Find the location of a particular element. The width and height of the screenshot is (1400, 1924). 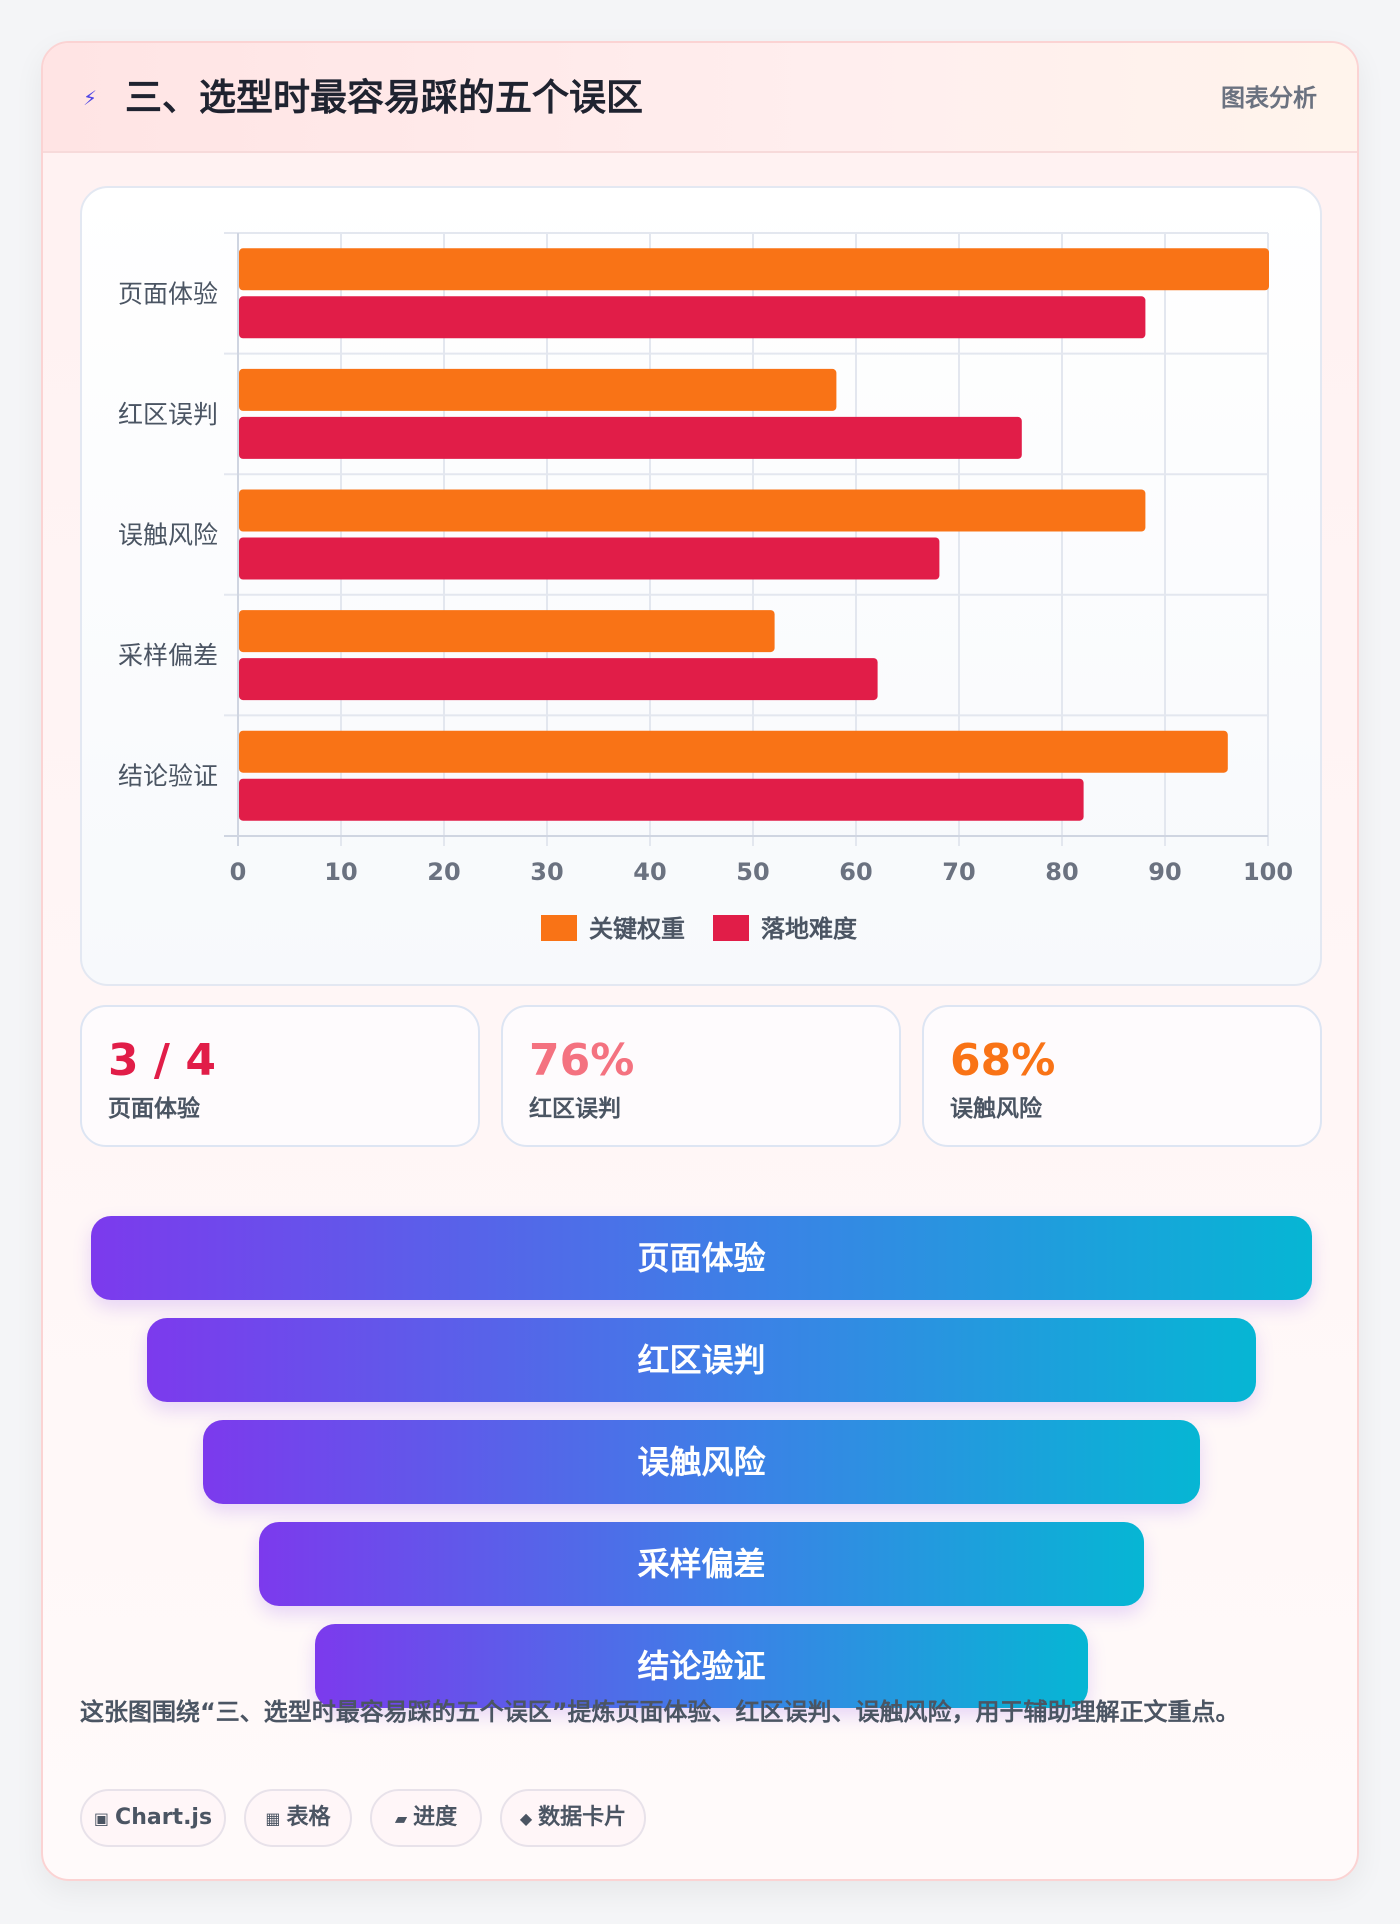

chip-label: 数据卡片 is located at coordinates (582, 1817).